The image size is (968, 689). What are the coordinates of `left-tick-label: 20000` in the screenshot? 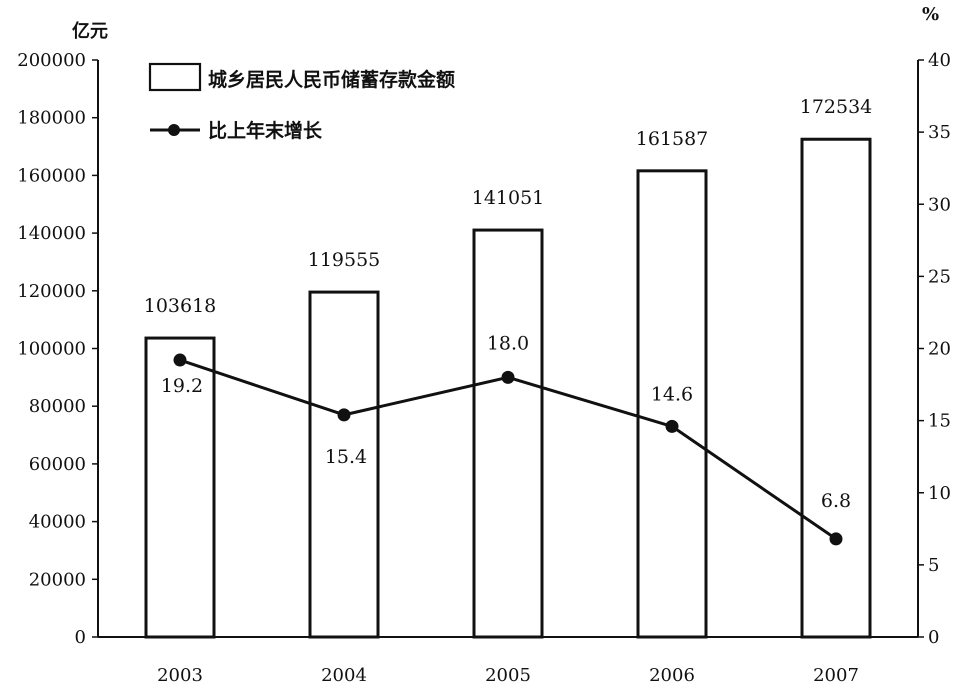 It's located at (57, 579).